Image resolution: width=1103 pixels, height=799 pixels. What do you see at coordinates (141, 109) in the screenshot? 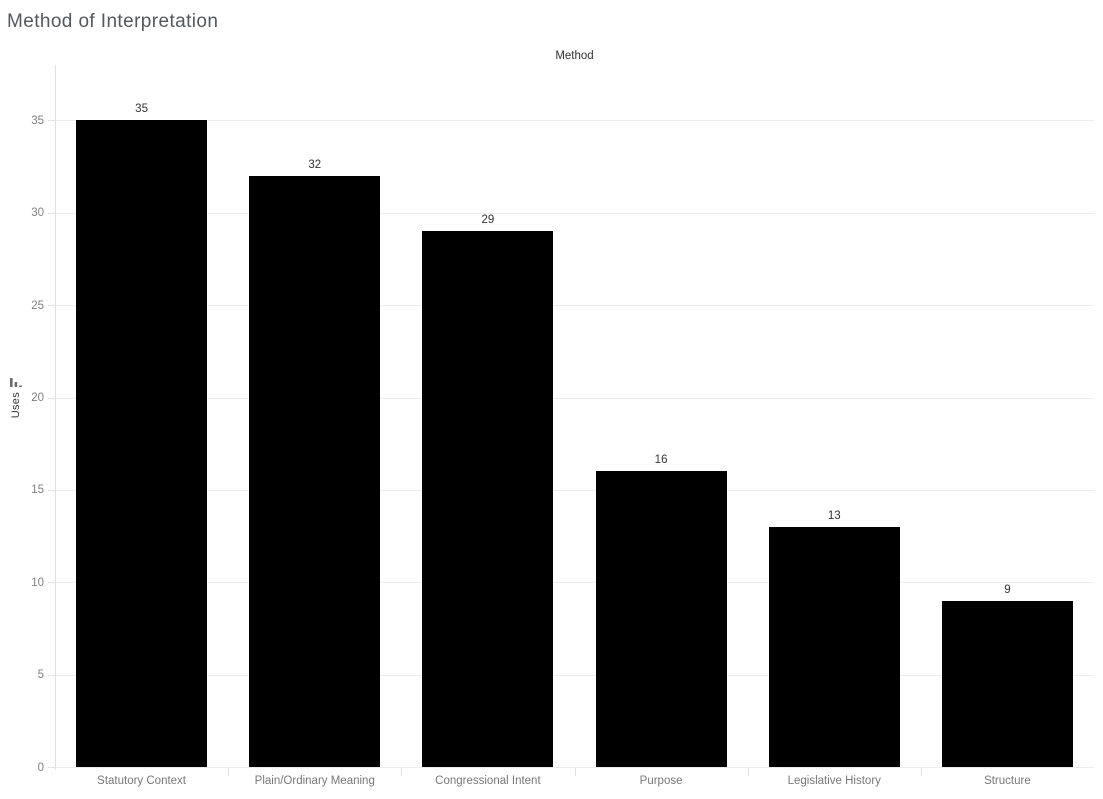
I see `bar-value-label: 35` at bounding box center [141, 109].